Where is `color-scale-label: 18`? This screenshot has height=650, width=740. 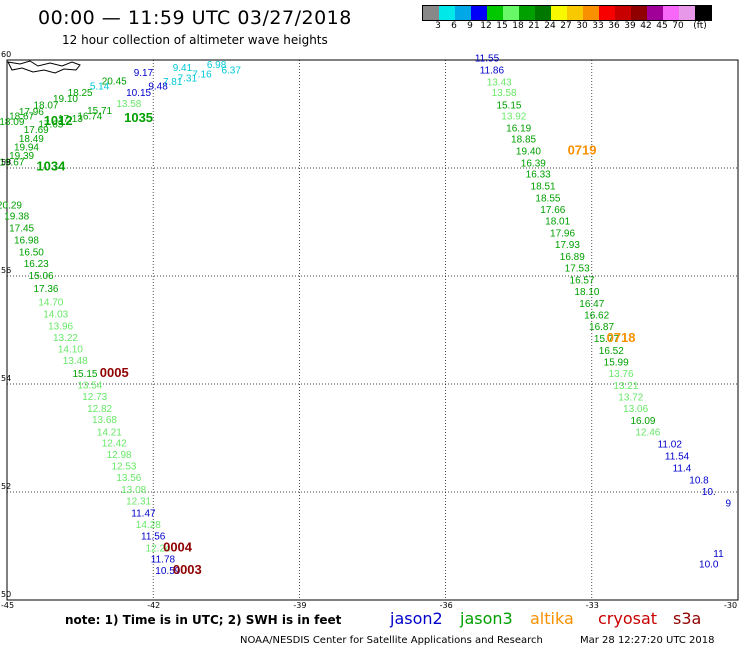
color-scale-label: 18 is located at coordinates (518, 26).